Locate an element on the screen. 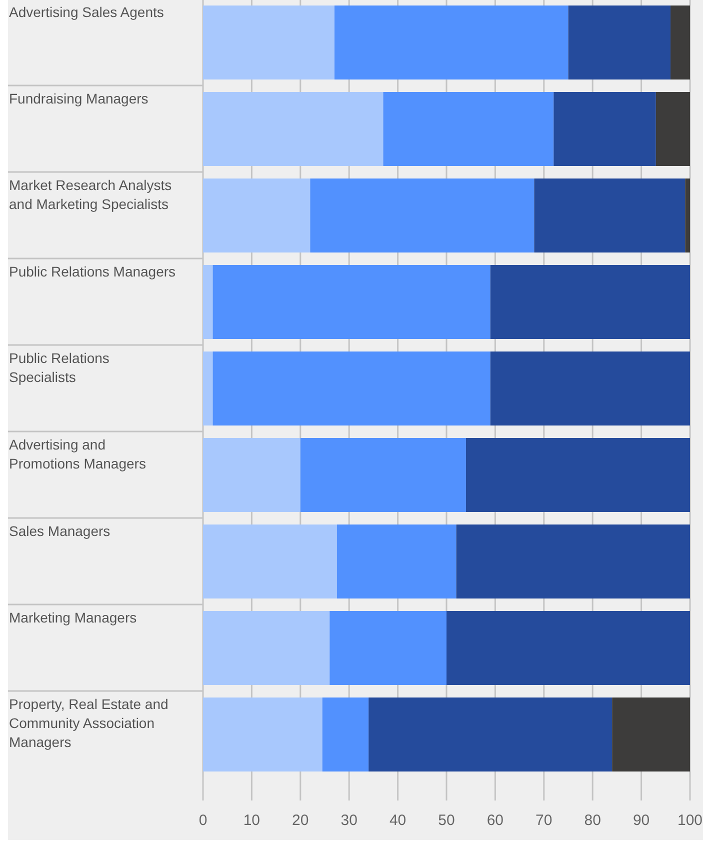 Image resolution: width=703 pixels, height=843 pixels. x-tick-label: 40 is located at coordinates (397, 821).